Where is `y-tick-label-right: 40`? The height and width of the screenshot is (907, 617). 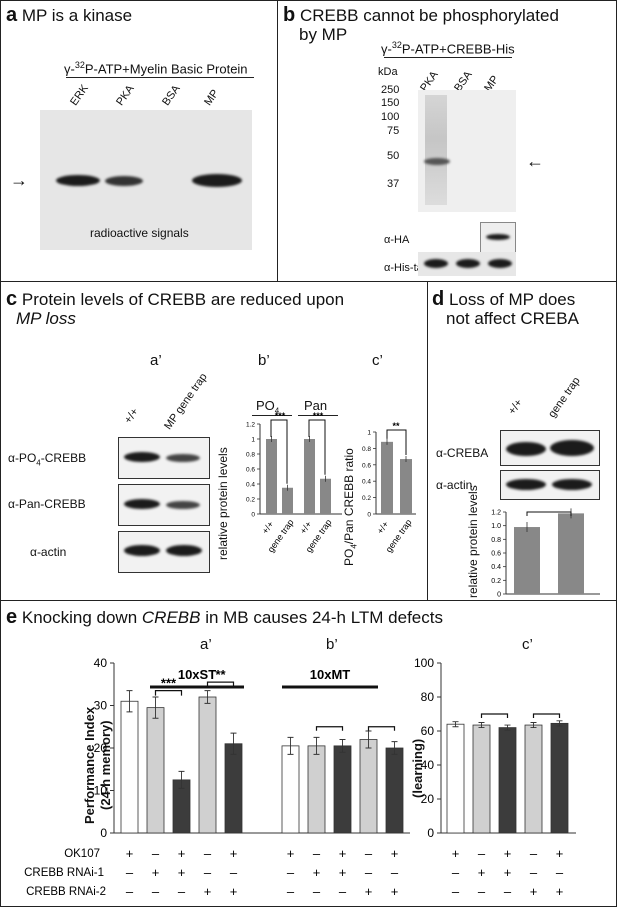 y-tick-label-right: 40 is located at coordinates (428, 765).